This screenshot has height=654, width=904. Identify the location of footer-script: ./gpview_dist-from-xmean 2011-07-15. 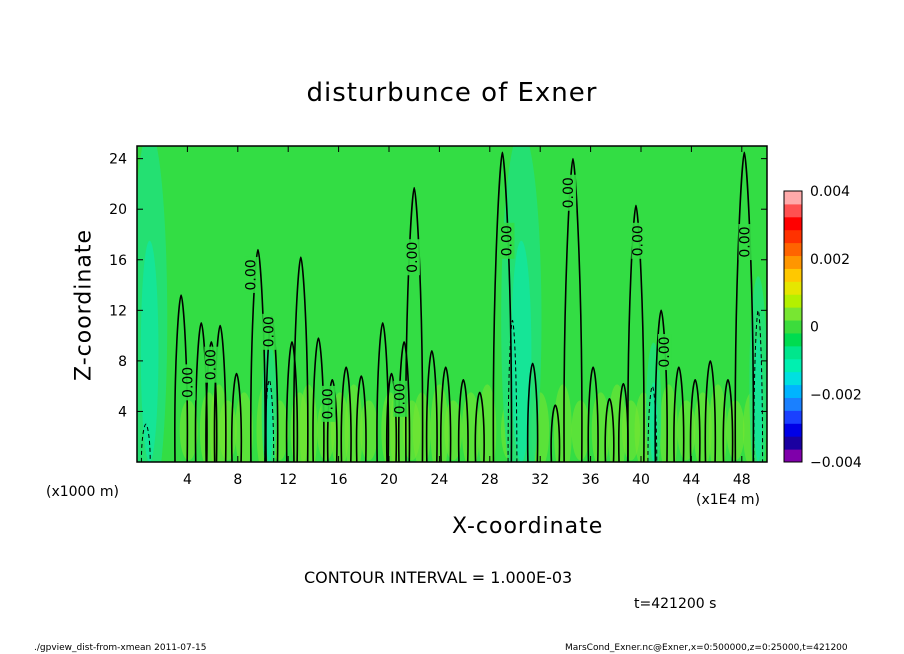
(120, 648).